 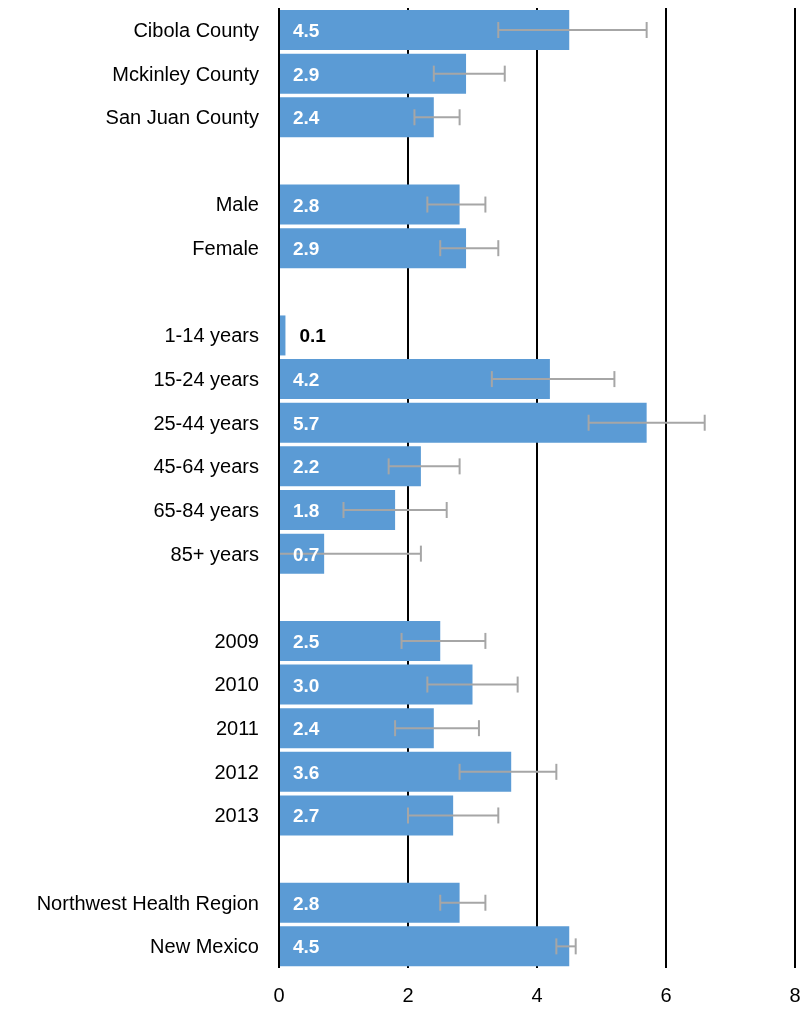 I want to click on y-tick-label: 1-14 years, so click(x=211, y=335).